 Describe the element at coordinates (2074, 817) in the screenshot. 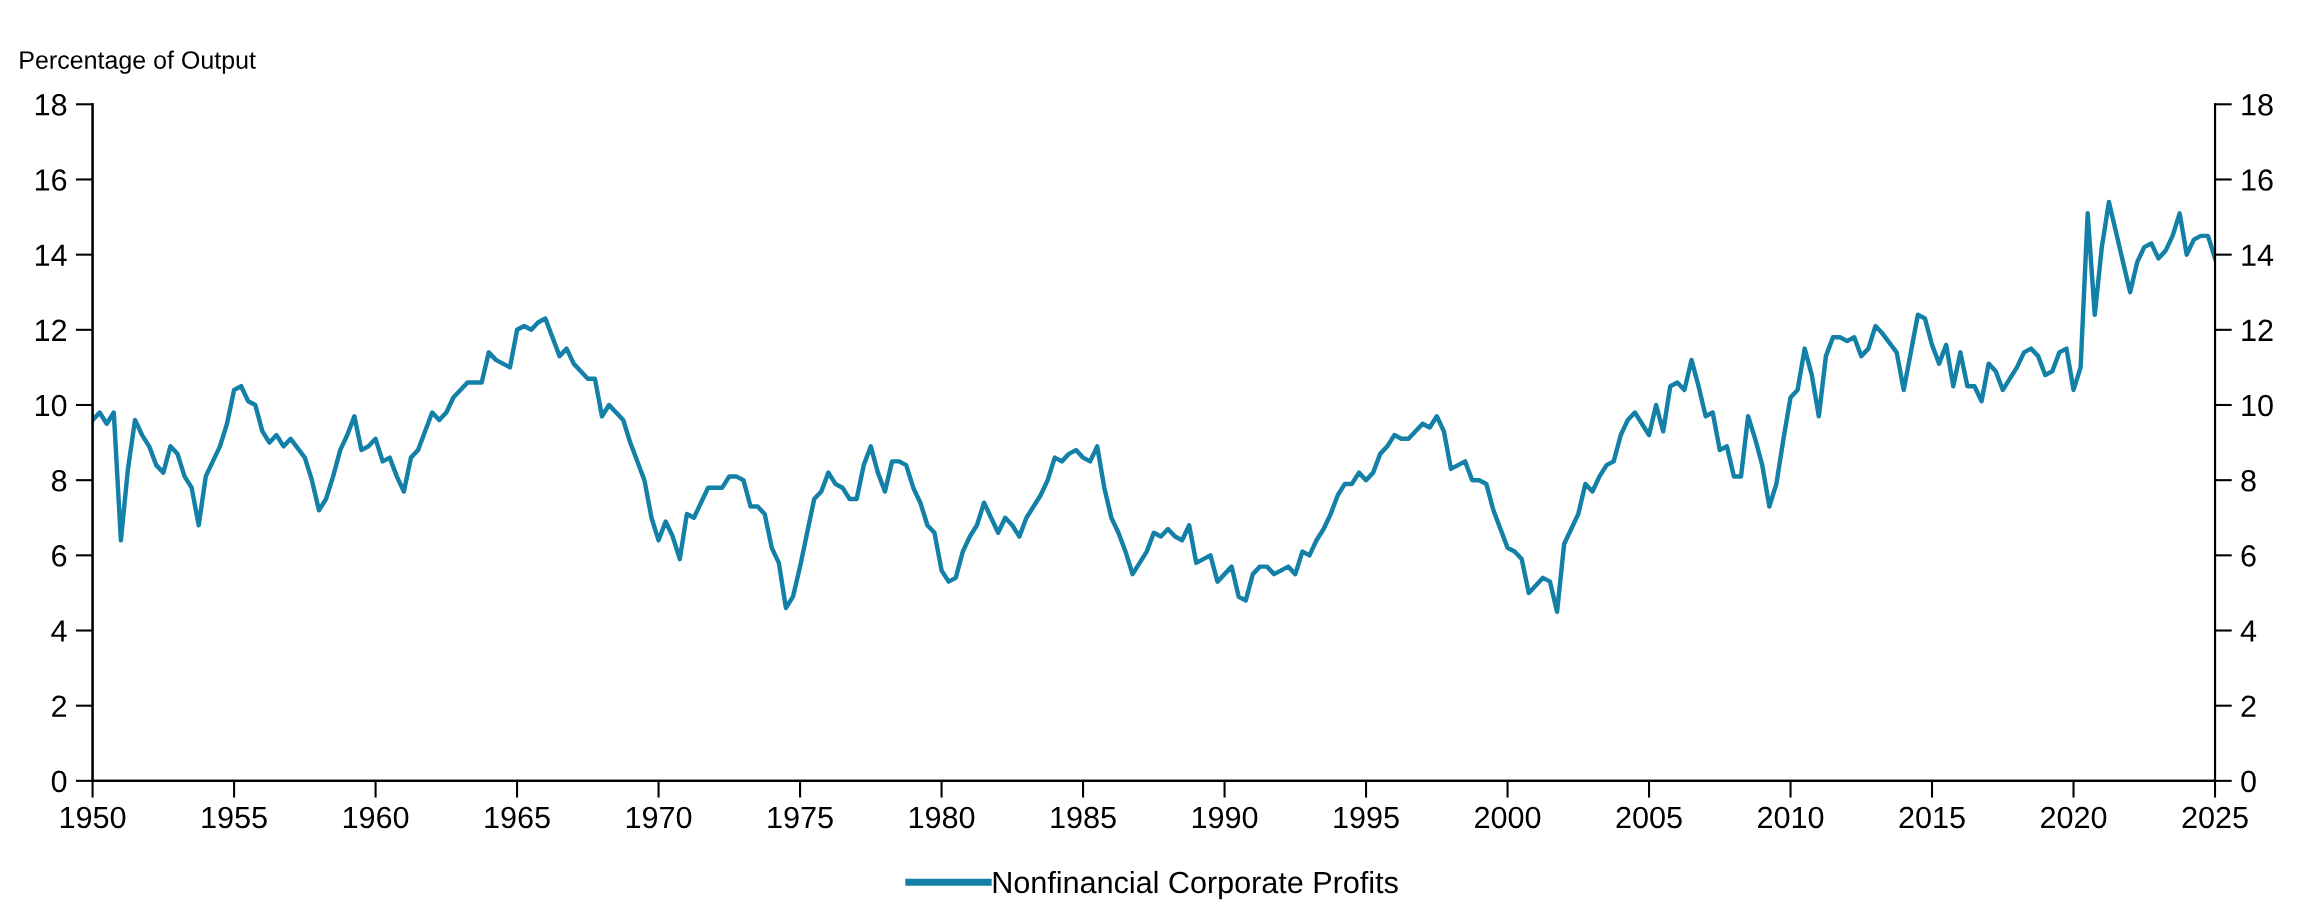

I see `x-tick-label: 2020` at that location.